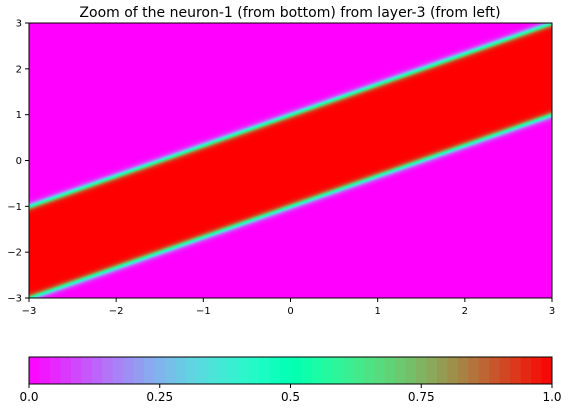 The height and width of the screenshot is (411, 568). I want to click on colorbar-tick-label: 0.25, so click(159, 397).